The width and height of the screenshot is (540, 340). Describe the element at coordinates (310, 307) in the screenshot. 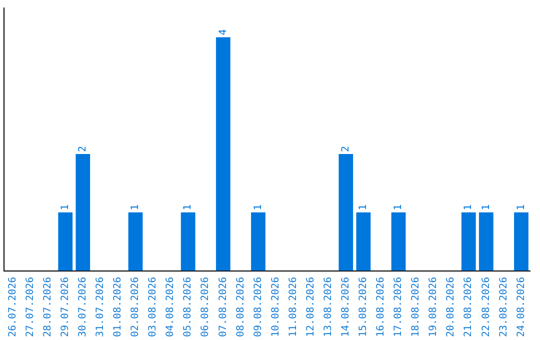

I see `x-tick-label: 12.08.2026` at that location.